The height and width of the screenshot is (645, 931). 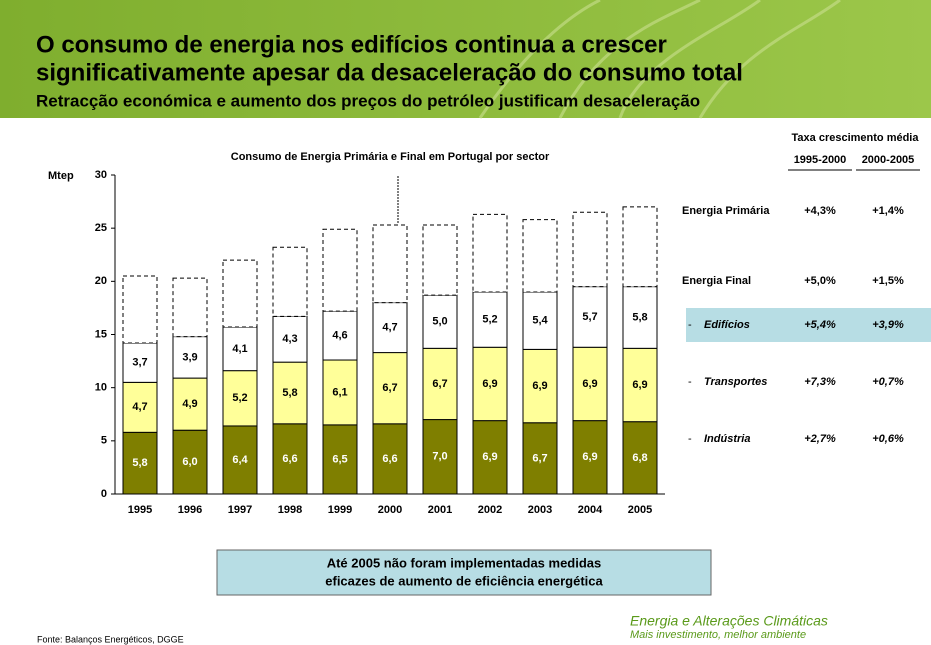 I want to click on value-label: 5,4, so click(x=540, y=321).